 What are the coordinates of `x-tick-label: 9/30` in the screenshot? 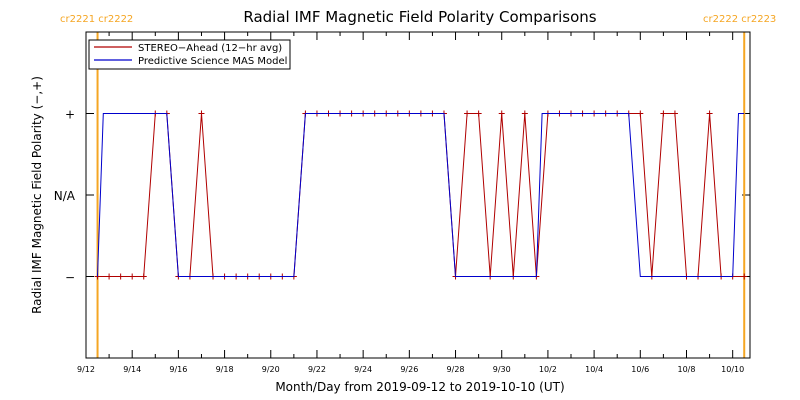 It's located at (502, 369).